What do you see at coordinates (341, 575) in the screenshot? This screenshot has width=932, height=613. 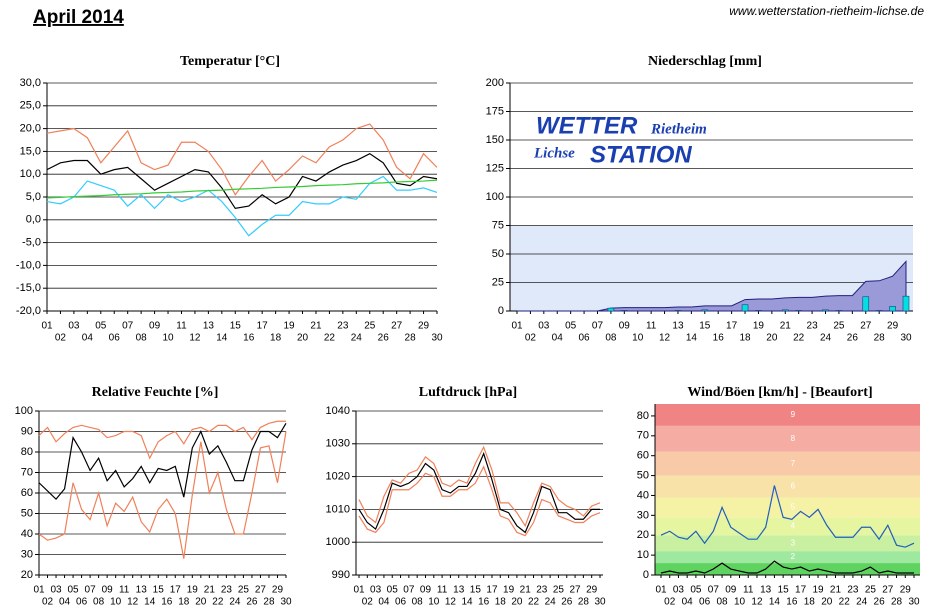 I see `y-tick-label: 990` at bounding box center [341, 575].